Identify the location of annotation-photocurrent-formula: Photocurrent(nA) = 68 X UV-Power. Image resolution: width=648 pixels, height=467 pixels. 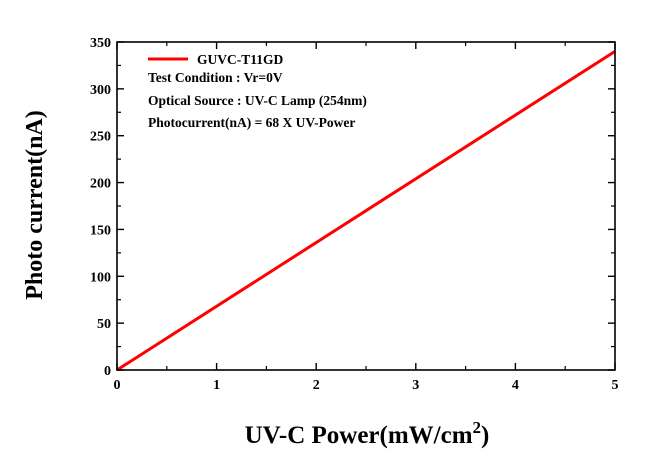
(251, 122).